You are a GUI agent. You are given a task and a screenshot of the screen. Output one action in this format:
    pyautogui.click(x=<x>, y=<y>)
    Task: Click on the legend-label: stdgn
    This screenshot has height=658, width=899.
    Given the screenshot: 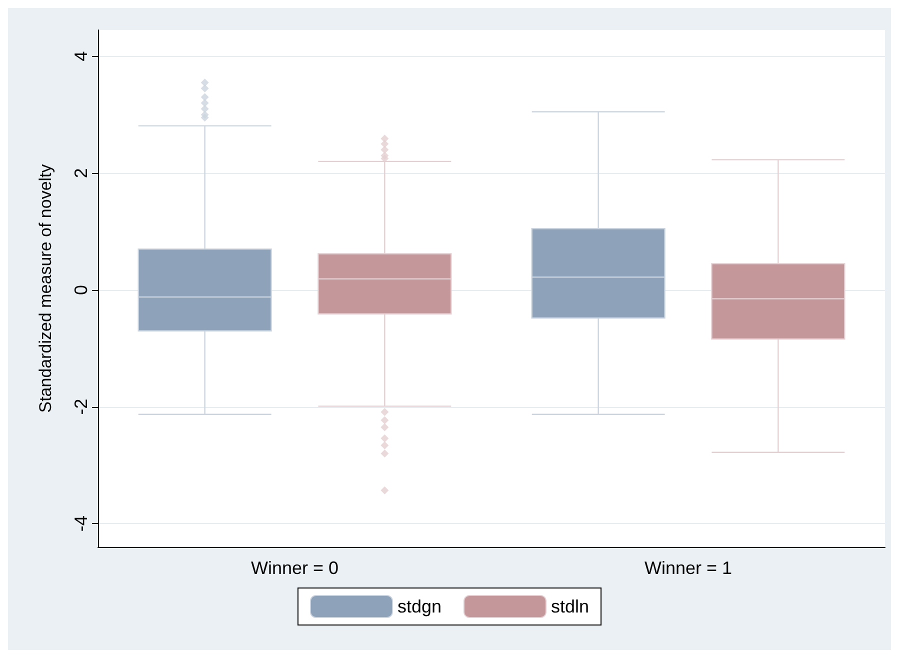 What is the action you would take?
    pyautogui.click(x=419, y=606)
    